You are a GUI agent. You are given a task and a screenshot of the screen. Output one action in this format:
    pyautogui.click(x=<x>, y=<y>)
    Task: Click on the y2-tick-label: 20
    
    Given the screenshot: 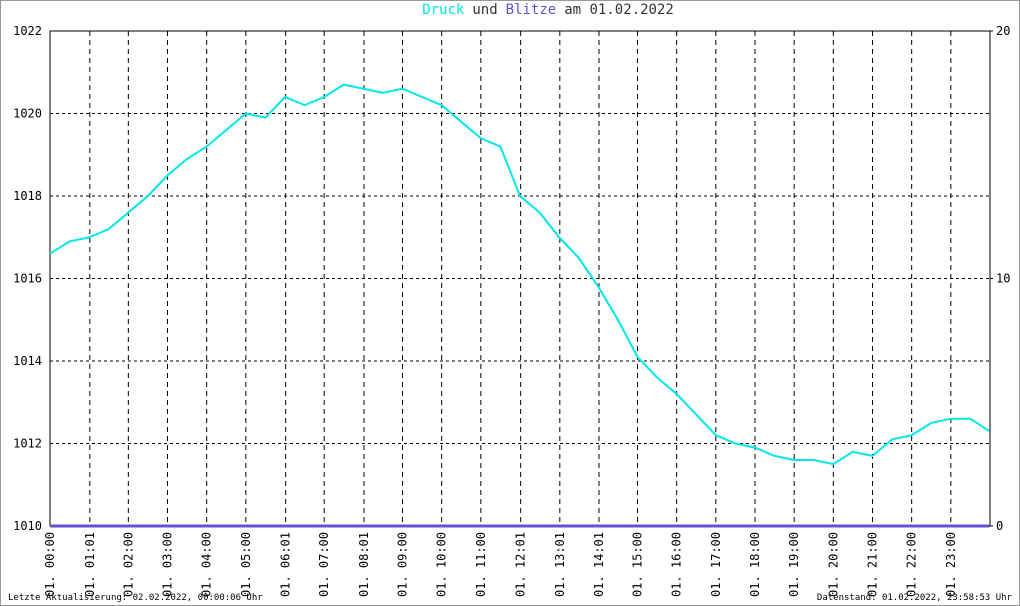 What is the action you would take?
    pyautogui.click(x=1003, y=31)
    